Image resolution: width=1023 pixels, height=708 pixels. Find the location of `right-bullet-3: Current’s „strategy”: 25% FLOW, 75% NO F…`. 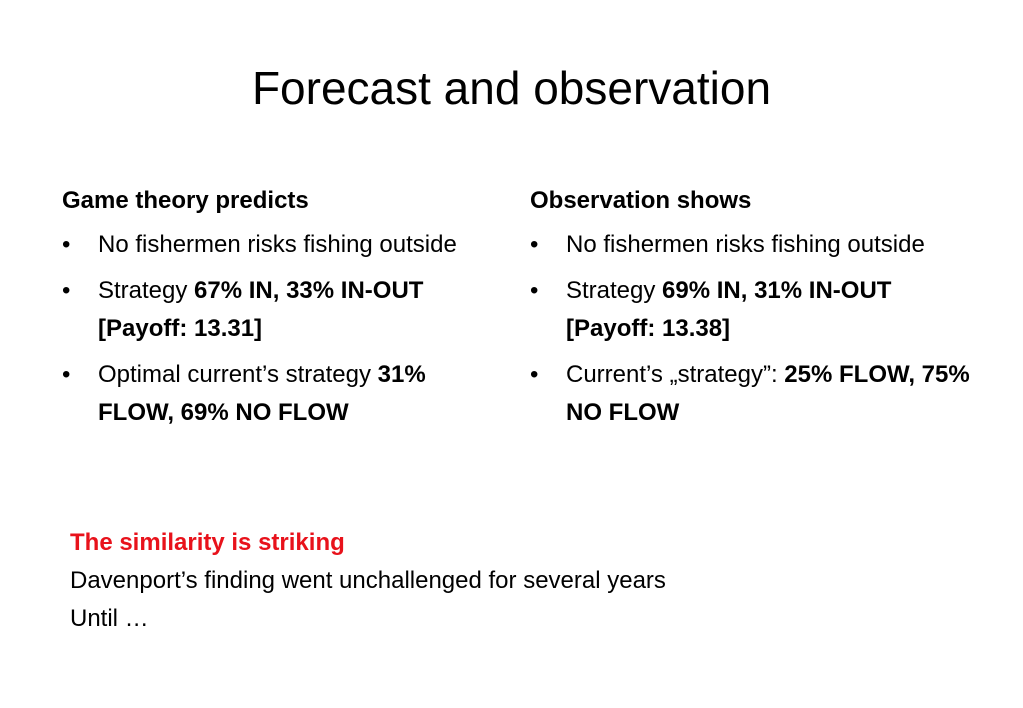

right-bullet-3: Current’s „strategy”: 25% FLOW, 75% NO F… is located at coordinates (750, 394).